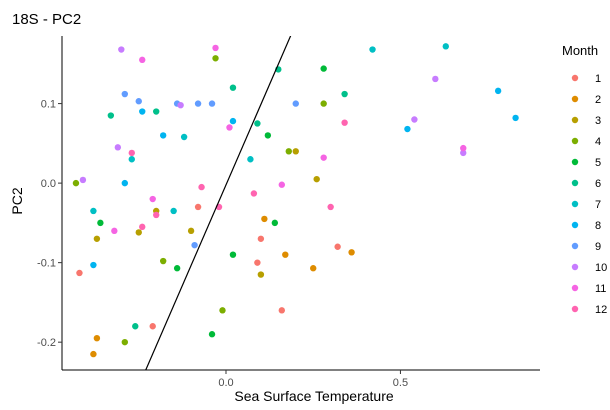 Image resolution: width=610 pixels, height=410 pixels. I want to click on x-tick-label: 0.5, so click(400, 383).